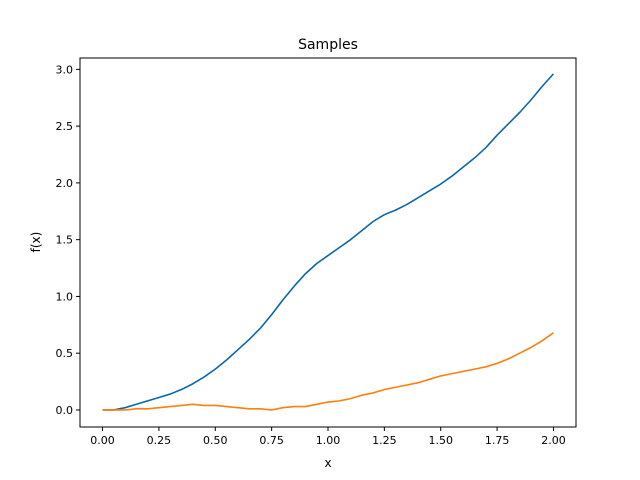 Image resolution: width=640 pixels, height=480 pixels. I want to click on chart-title: Samples, so click(328, 45).